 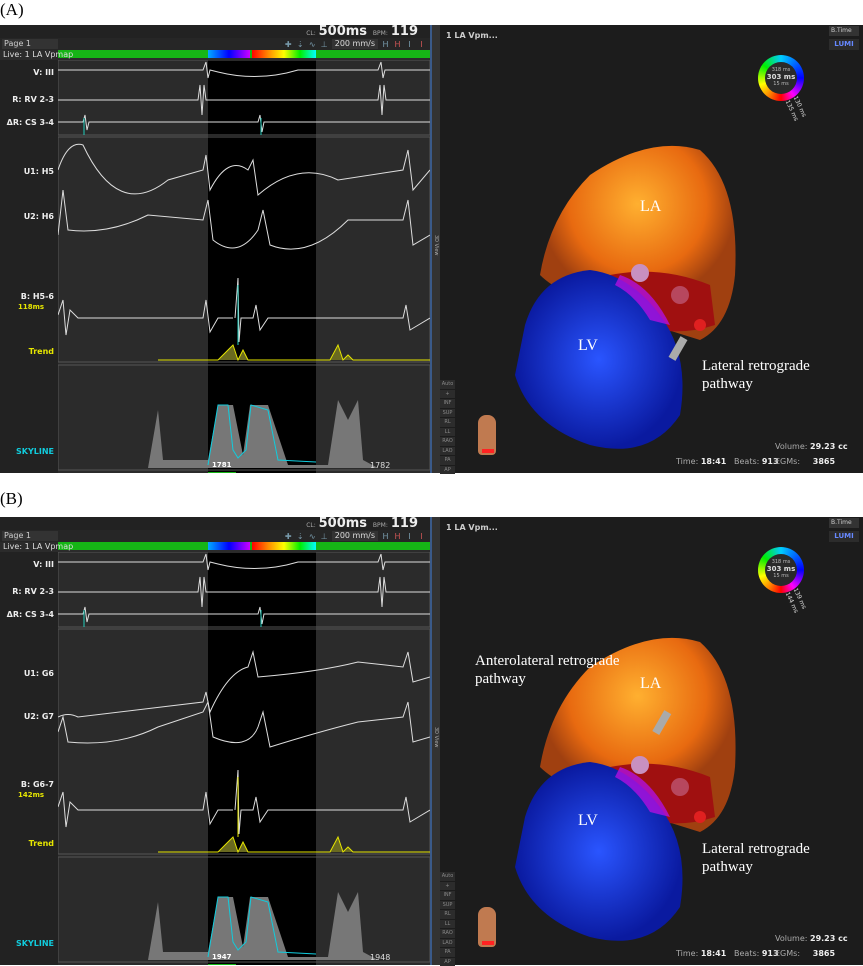 What do you see at coordinates (787, 953) in the screenshot?
I see `egms-label: EGMs:` at bounding box center [787, 953].